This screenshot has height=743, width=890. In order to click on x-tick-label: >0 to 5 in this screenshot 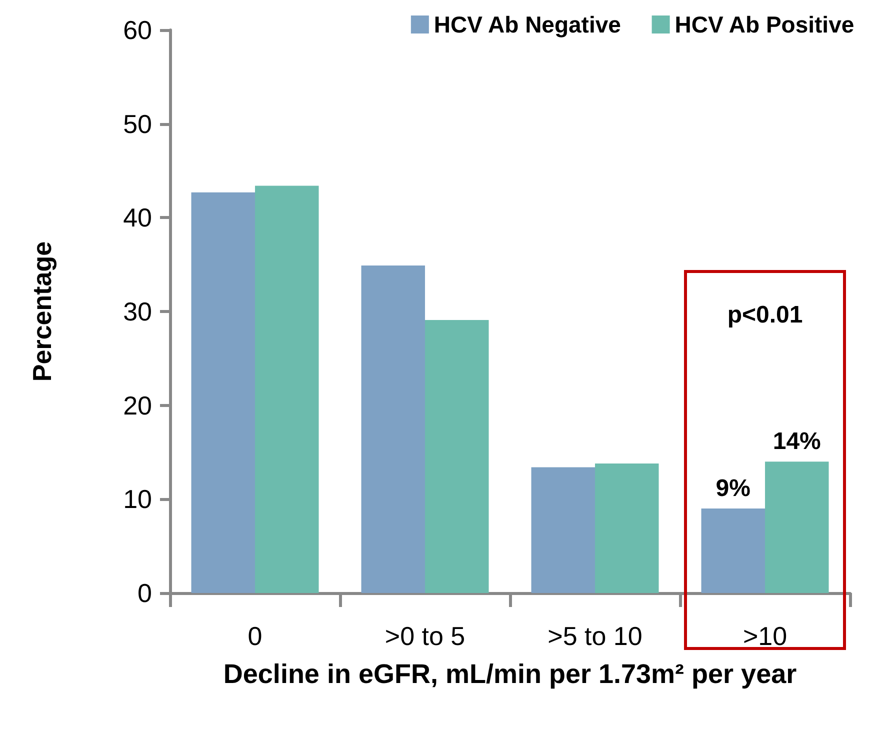, I will do `click(425, 636)`.